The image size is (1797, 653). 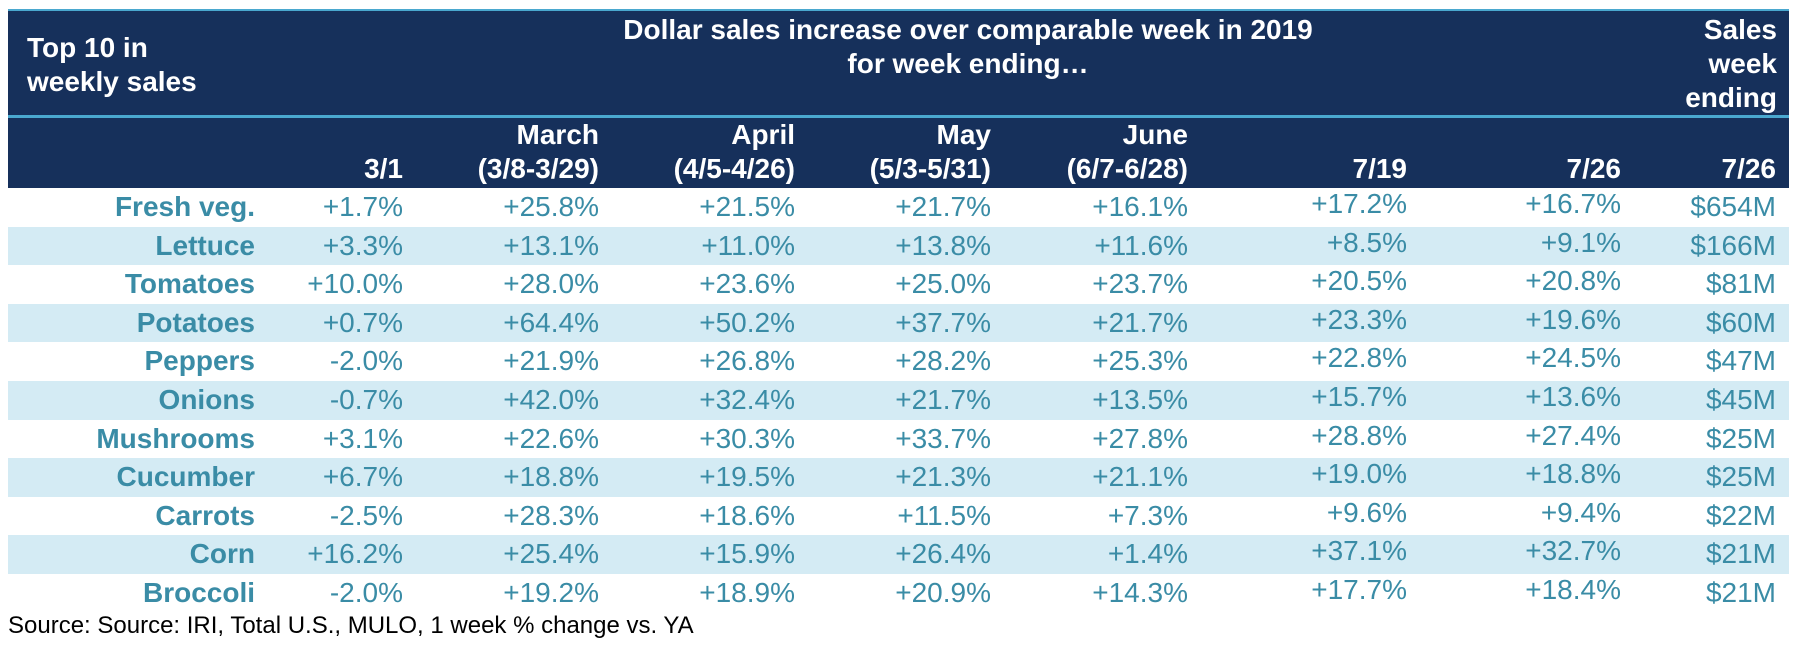 What do you see at coordinates (1359, 319) in the screenshot?
I see `table-cell: +23.3%` at bounding box center [1359, 319].